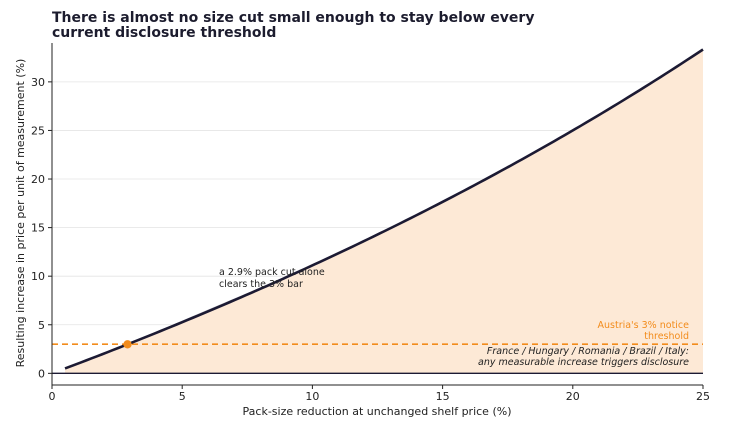 Image resolution: width=730 pixels, height=423 pixels. I want to click on x-tick-label-5: 5, so click(182, 396).